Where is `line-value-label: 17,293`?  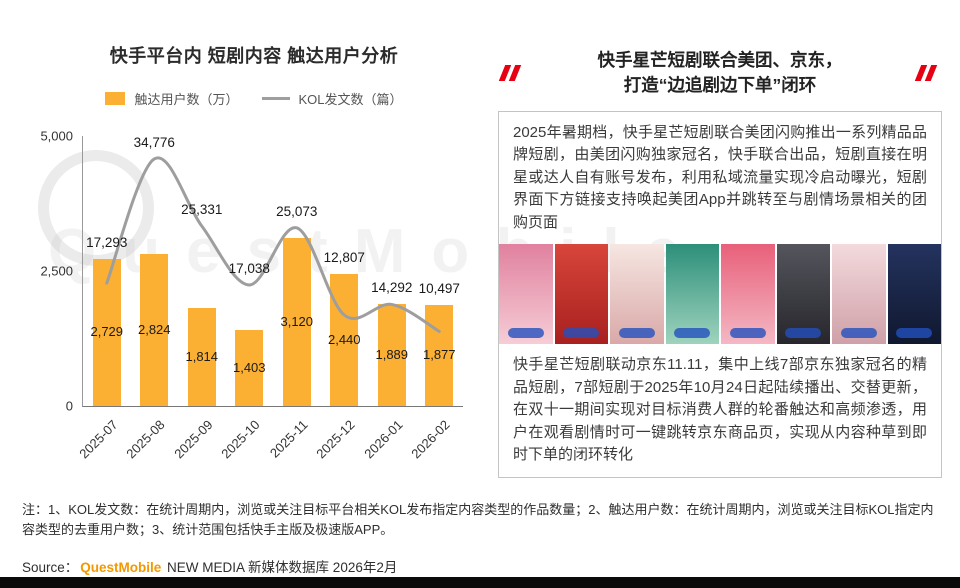 line-value-label: 17,293 is located at coordinates (107, 242).